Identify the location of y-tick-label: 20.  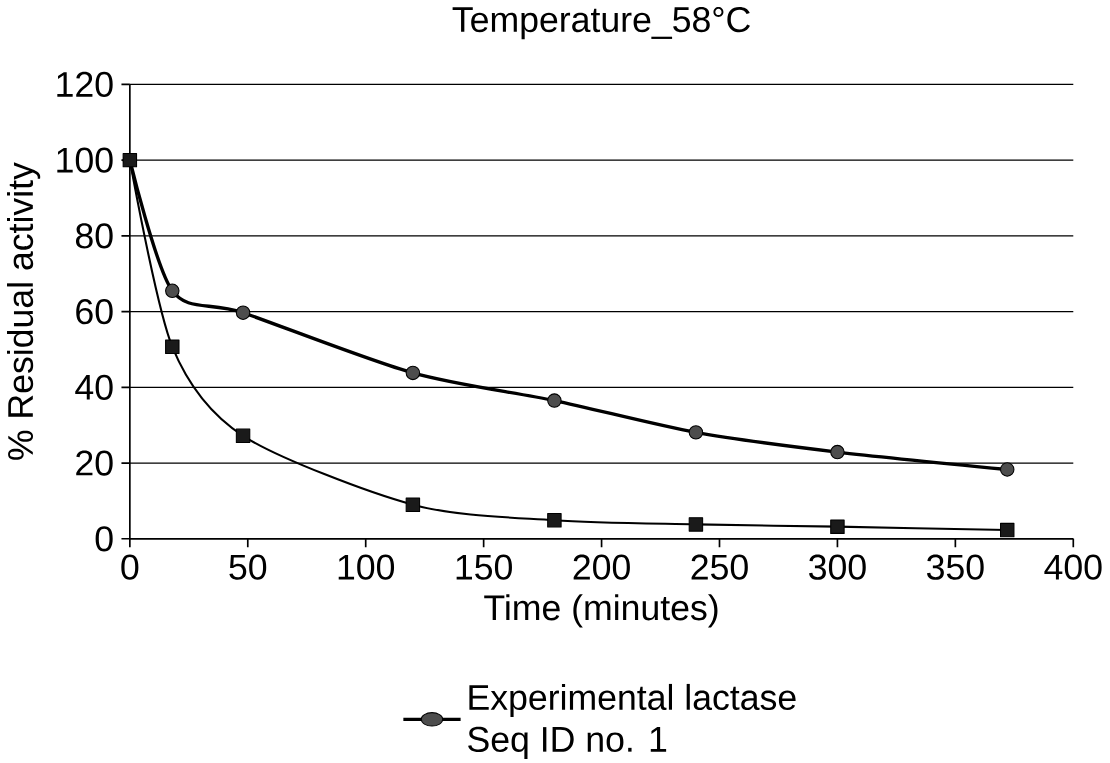
(94, 463).